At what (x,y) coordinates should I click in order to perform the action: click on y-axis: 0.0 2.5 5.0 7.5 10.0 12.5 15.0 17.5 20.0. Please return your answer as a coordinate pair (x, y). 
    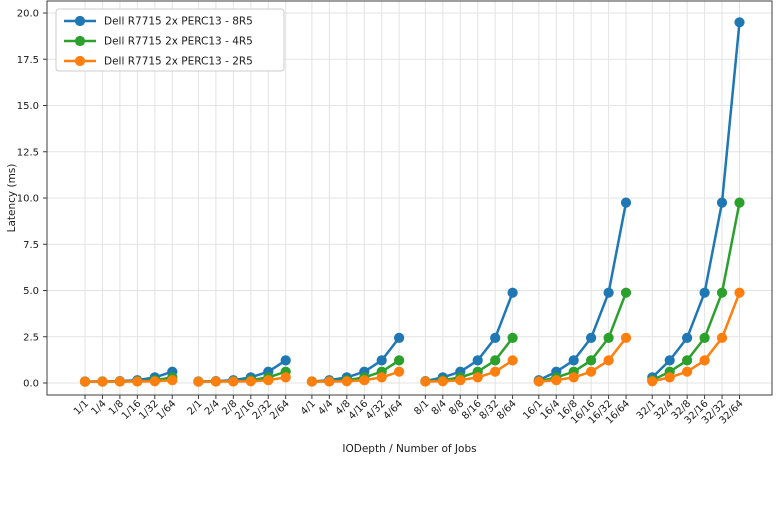
    Looking at the image, I should click on (32, 199).